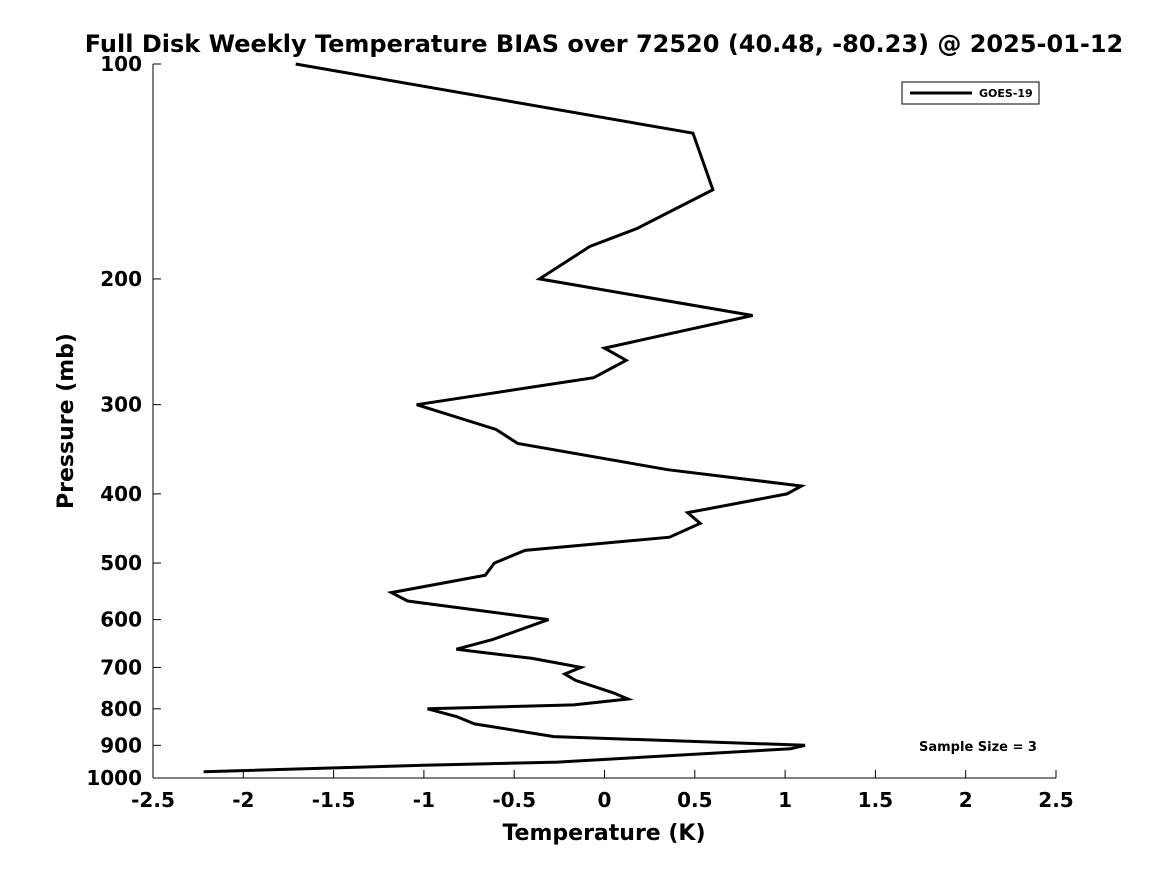  I want to click on x-axis-label: Temperature (K), so click(603, 833).